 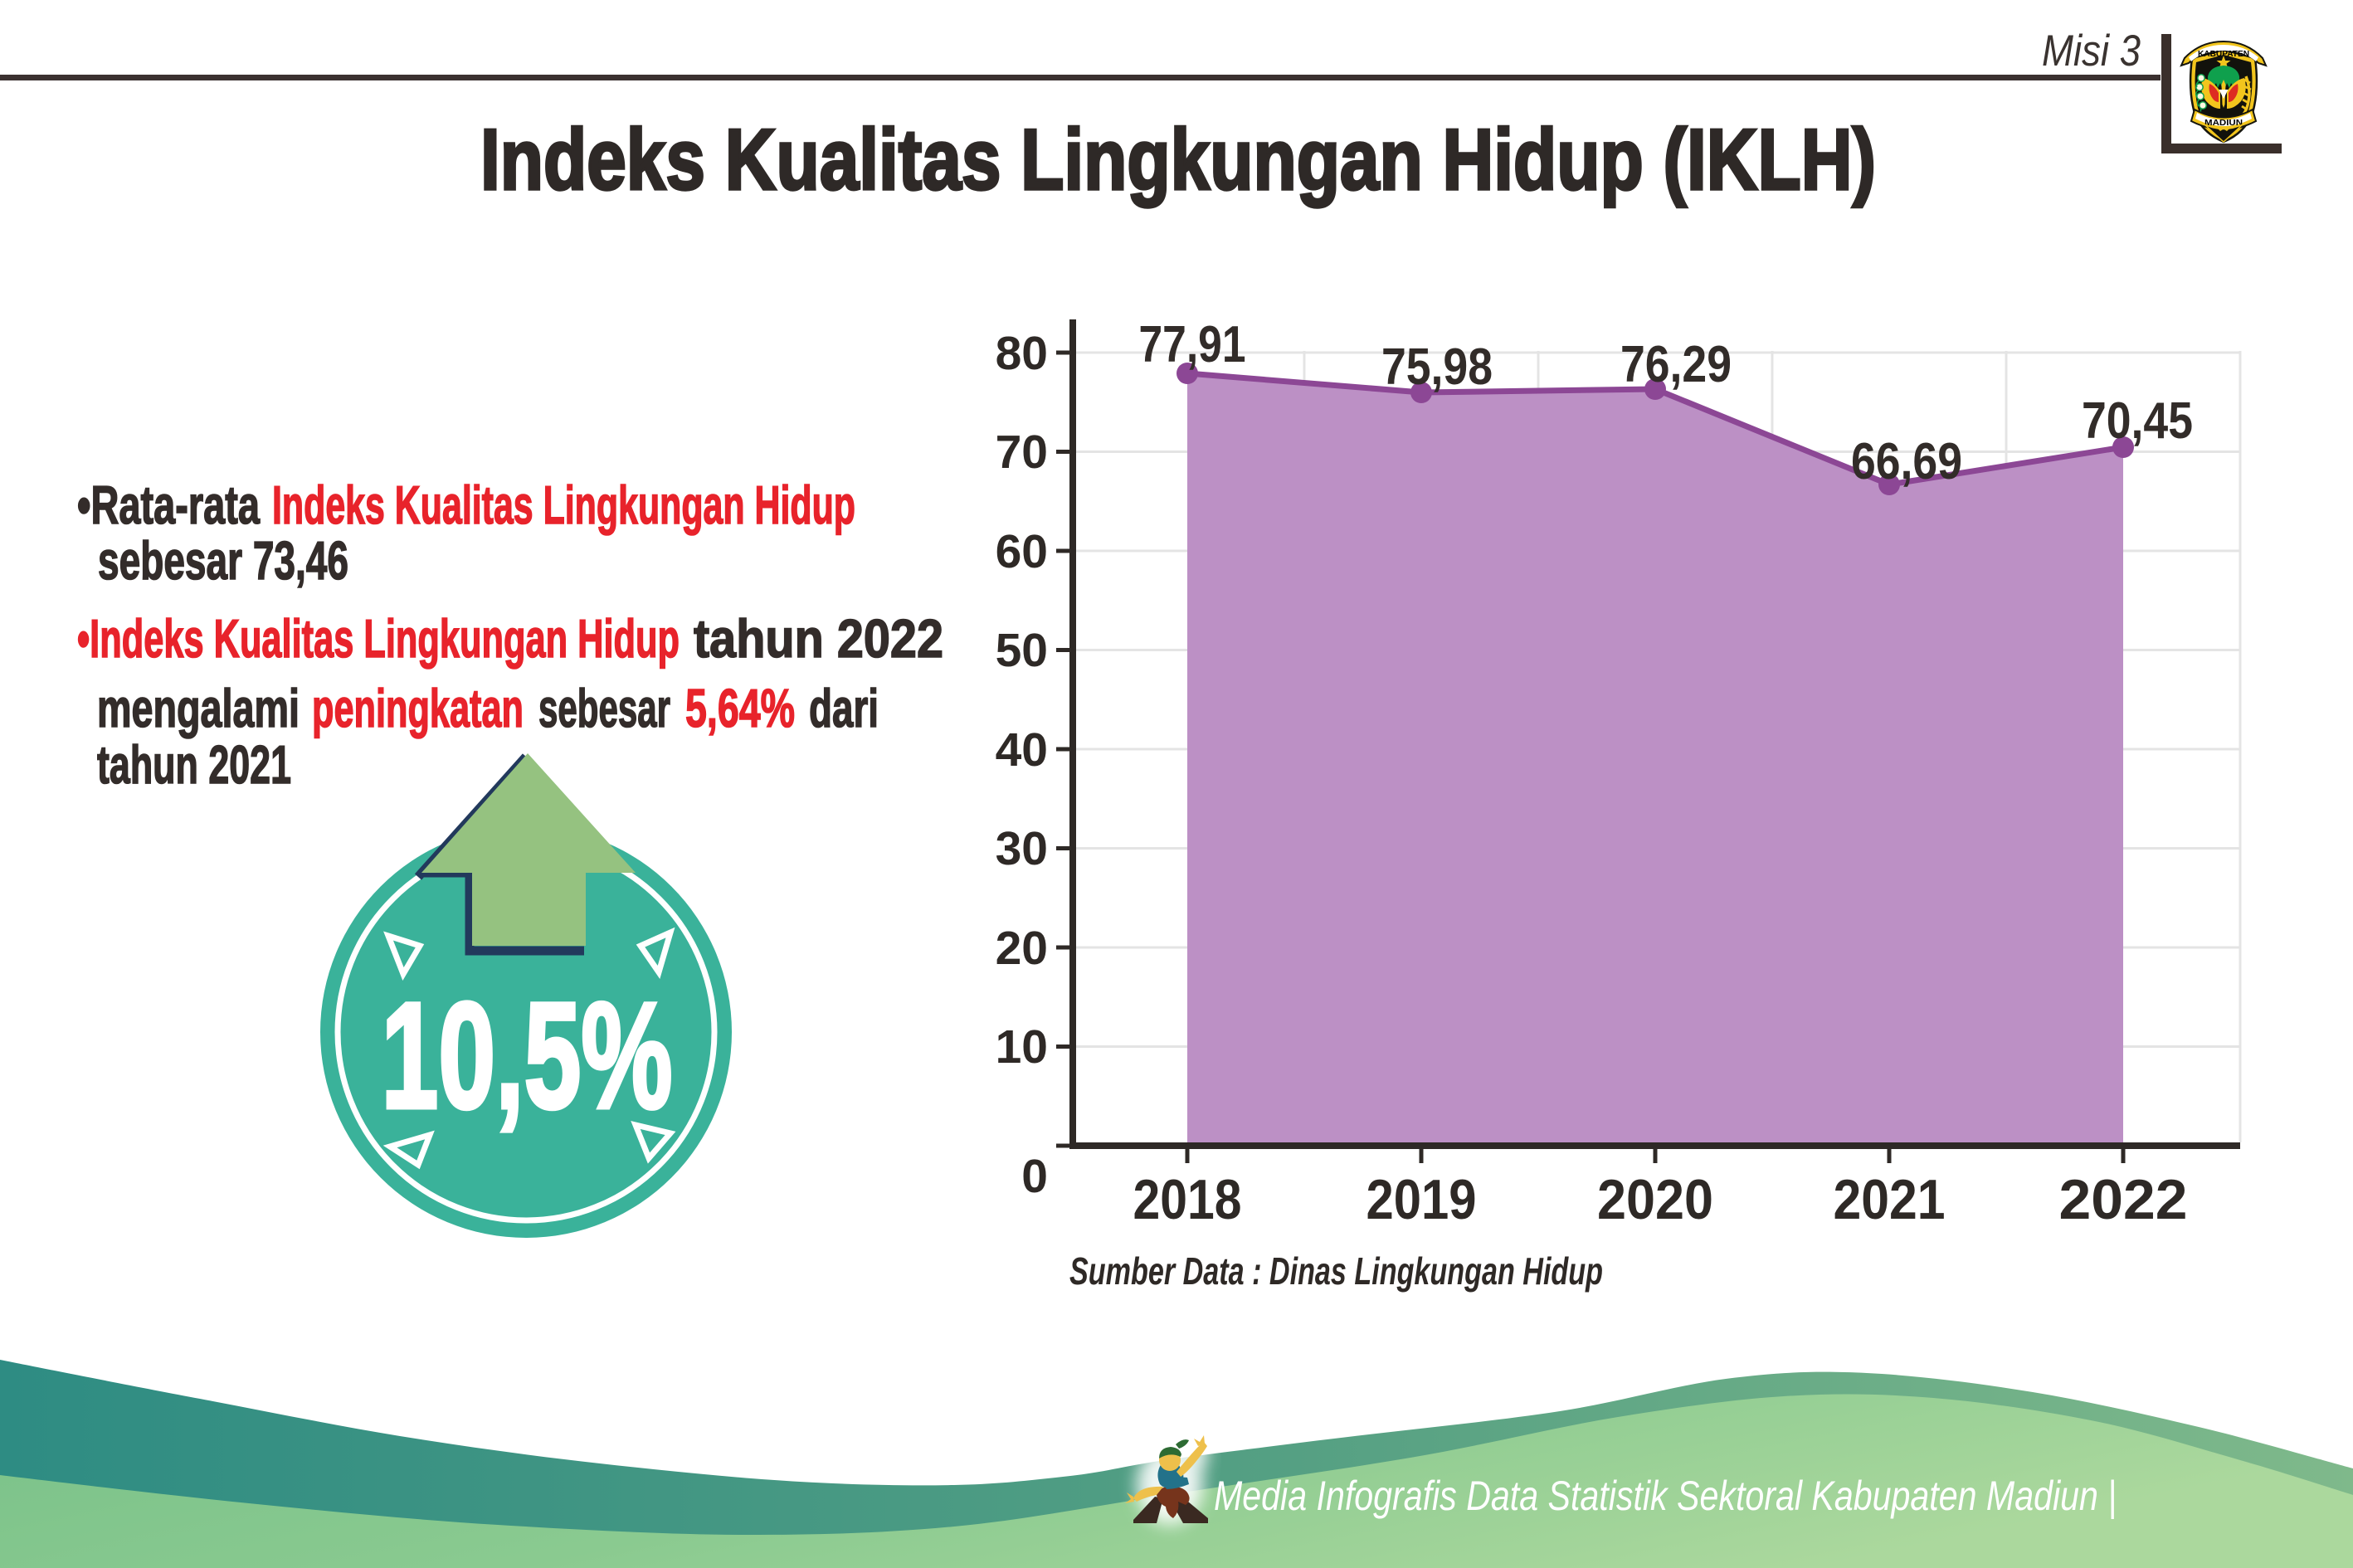 What do you see at coordinates (378, 638) in the screenshot?
I see `svg-text:•Indeks Kualitas Lingkungan Hi: •Indeks Kualitas Lingkungan Hidup` at bounding box center [378, 638].